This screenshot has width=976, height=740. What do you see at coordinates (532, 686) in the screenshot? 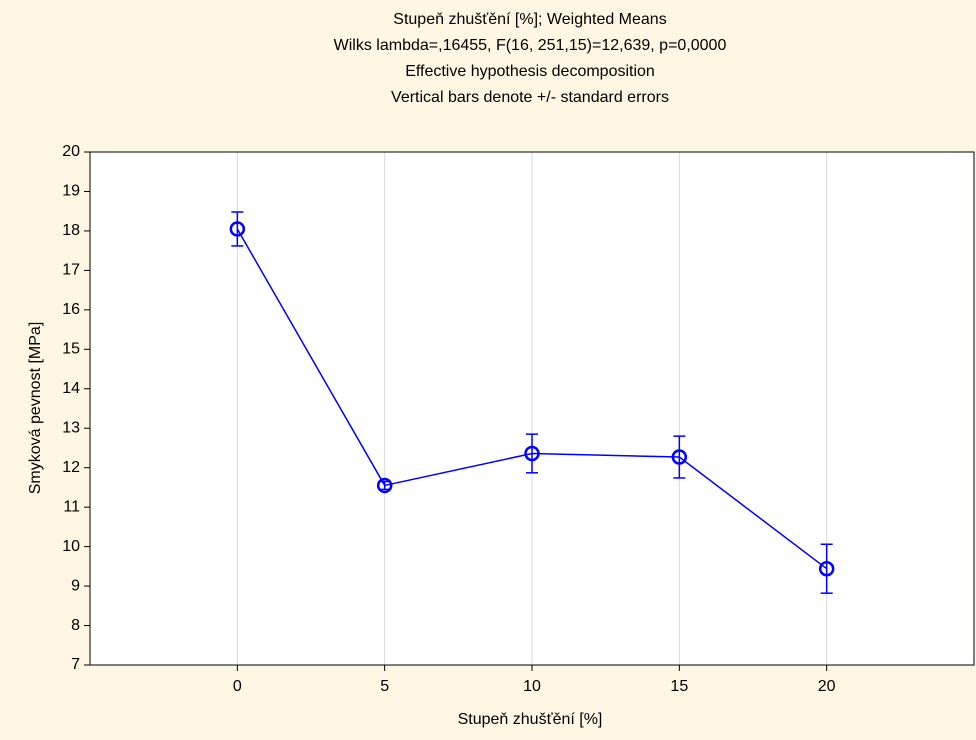
I see `x-tick-label: 10` at bounding box center [532, 686].